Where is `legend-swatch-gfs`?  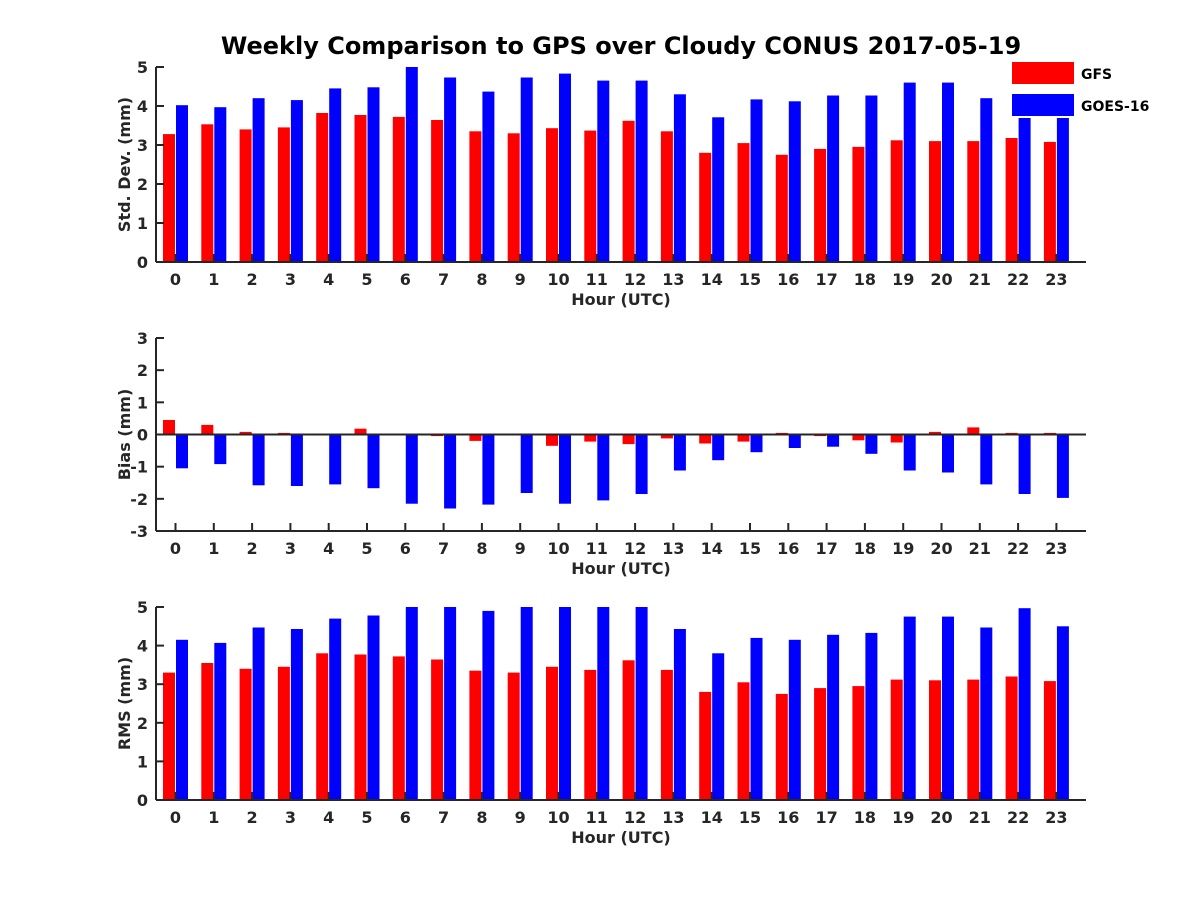
legend-swatch-gfs is located at coordinates (1043, 73).